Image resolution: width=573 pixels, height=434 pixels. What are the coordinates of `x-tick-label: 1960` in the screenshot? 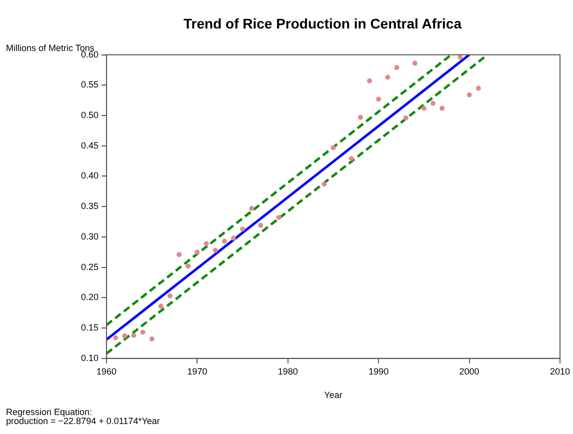 It's located at (106, 371).